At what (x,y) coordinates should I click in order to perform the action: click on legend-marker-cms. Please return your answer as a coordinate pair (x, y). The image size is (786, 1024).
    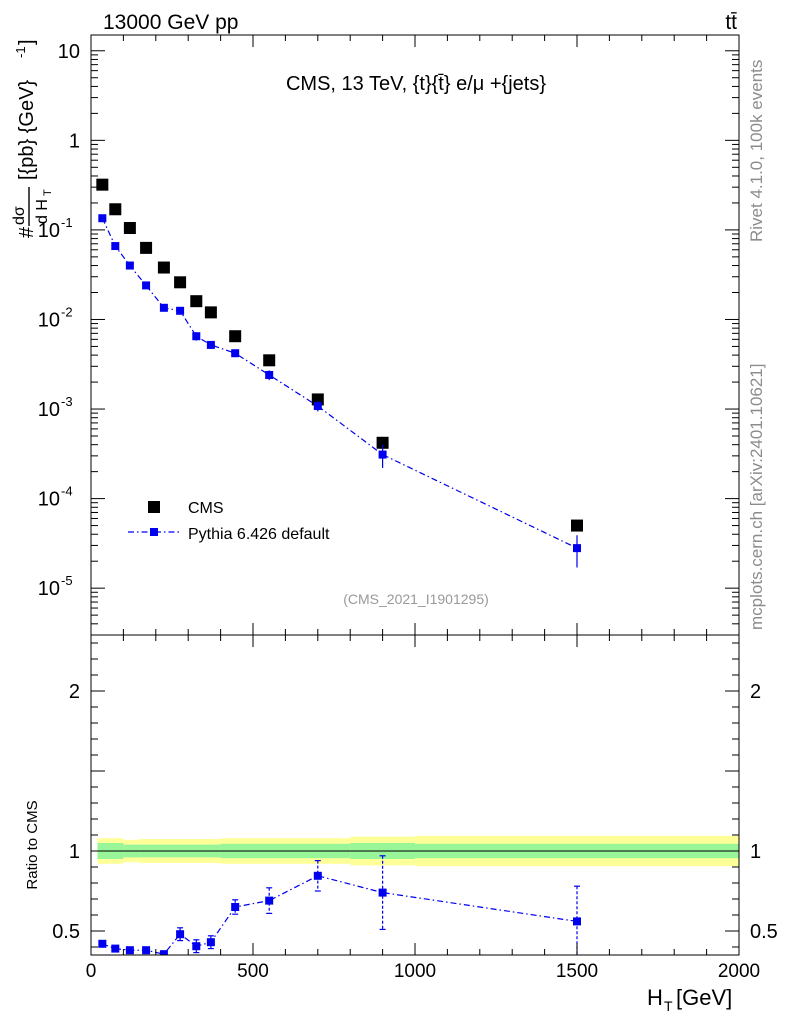
    Looking at the image, I should click on (154, 507).